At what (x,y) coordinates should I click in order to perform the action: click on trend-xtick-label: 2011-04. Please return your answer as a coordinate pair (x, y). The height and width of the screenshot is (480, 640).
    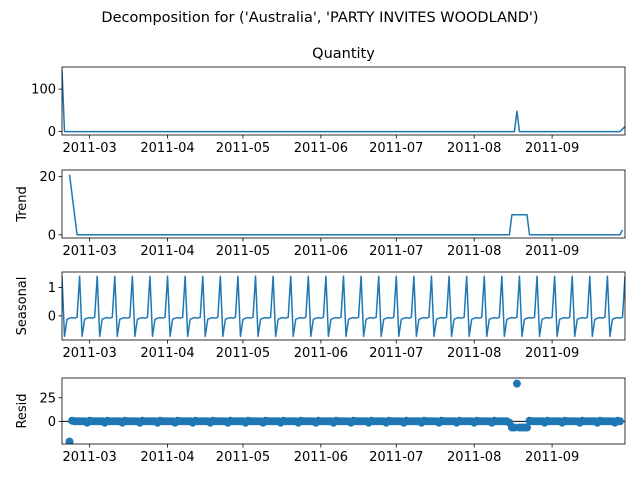
    Looking at the image, I should click on (167, 251).